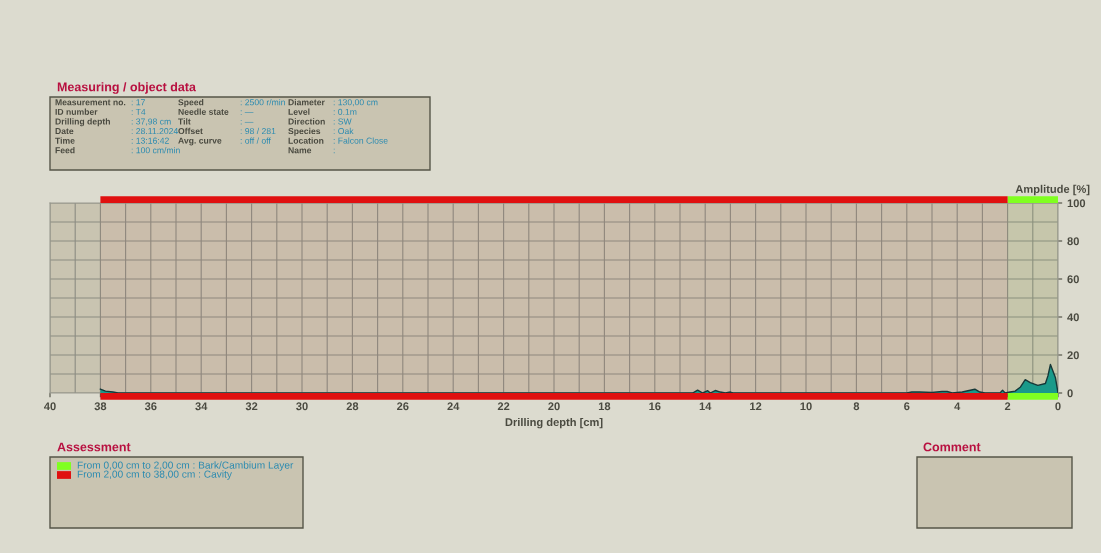 The image size is (1101, 553). I want to click on text: Level: 0.1m, so click(322, 111).